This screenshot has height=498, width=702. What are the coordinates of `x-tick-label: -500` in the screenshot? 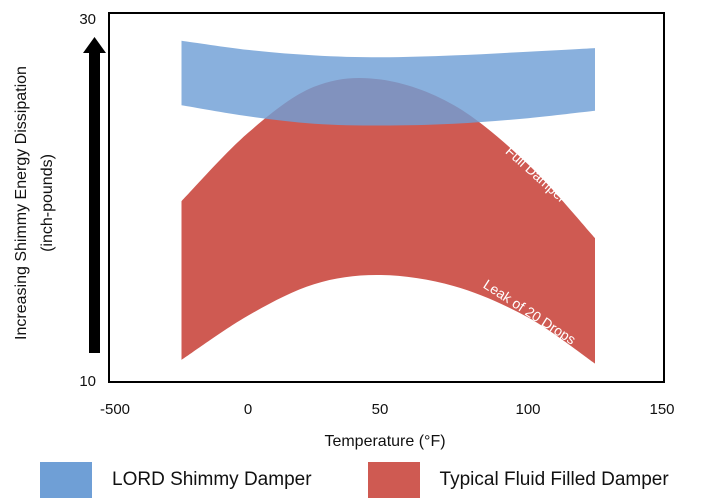 It's located at (115, 409).